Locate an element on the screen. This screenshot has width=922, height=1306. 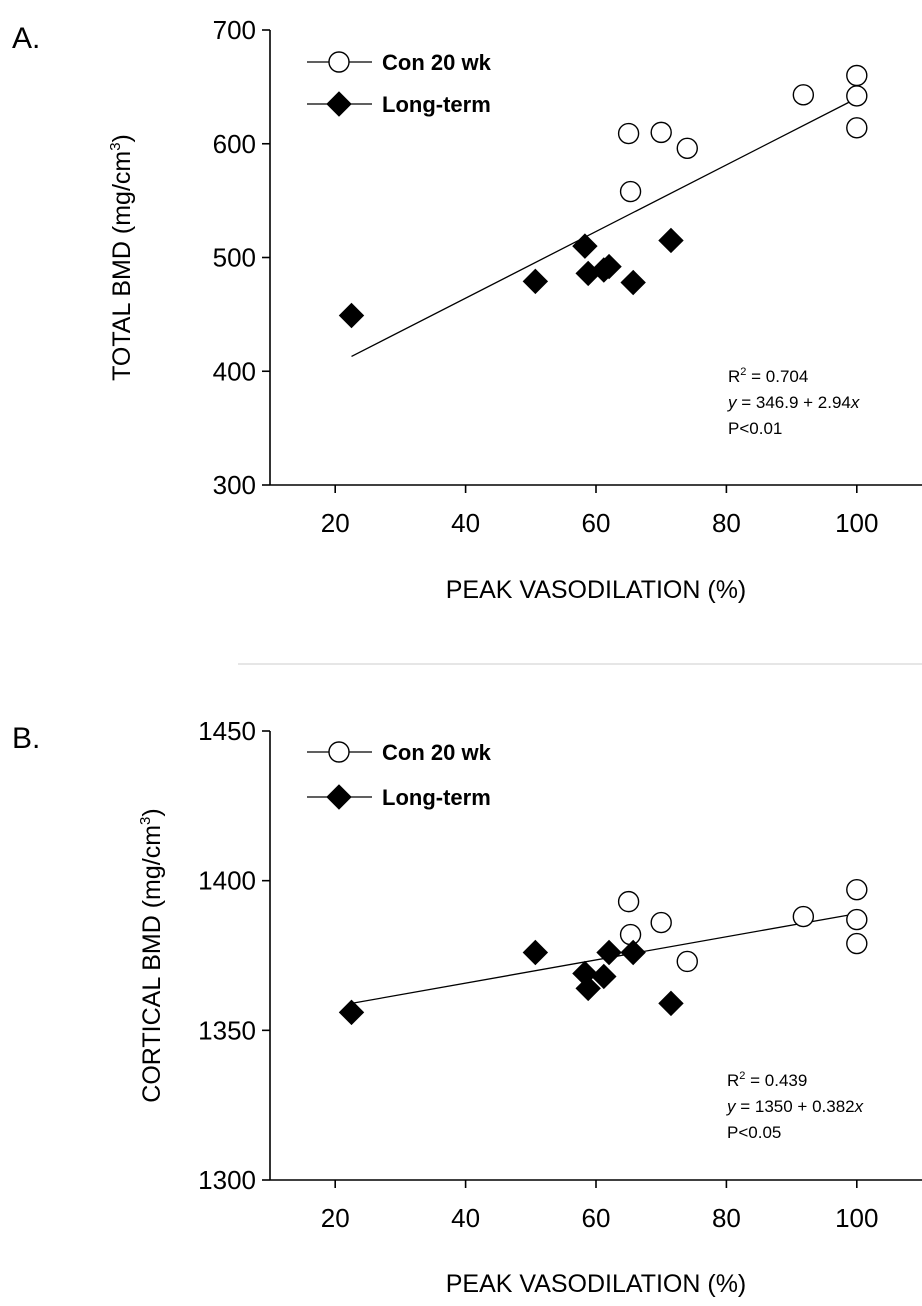
y-tick-label: 500 is located at coordinates (234, 258).